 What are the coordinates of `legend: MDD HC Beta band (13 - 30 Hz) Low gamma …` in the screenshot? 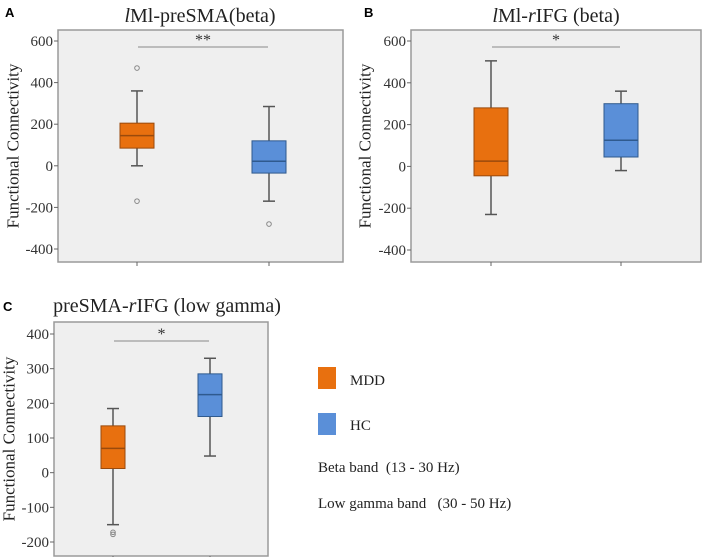 It's located at (414, 439).